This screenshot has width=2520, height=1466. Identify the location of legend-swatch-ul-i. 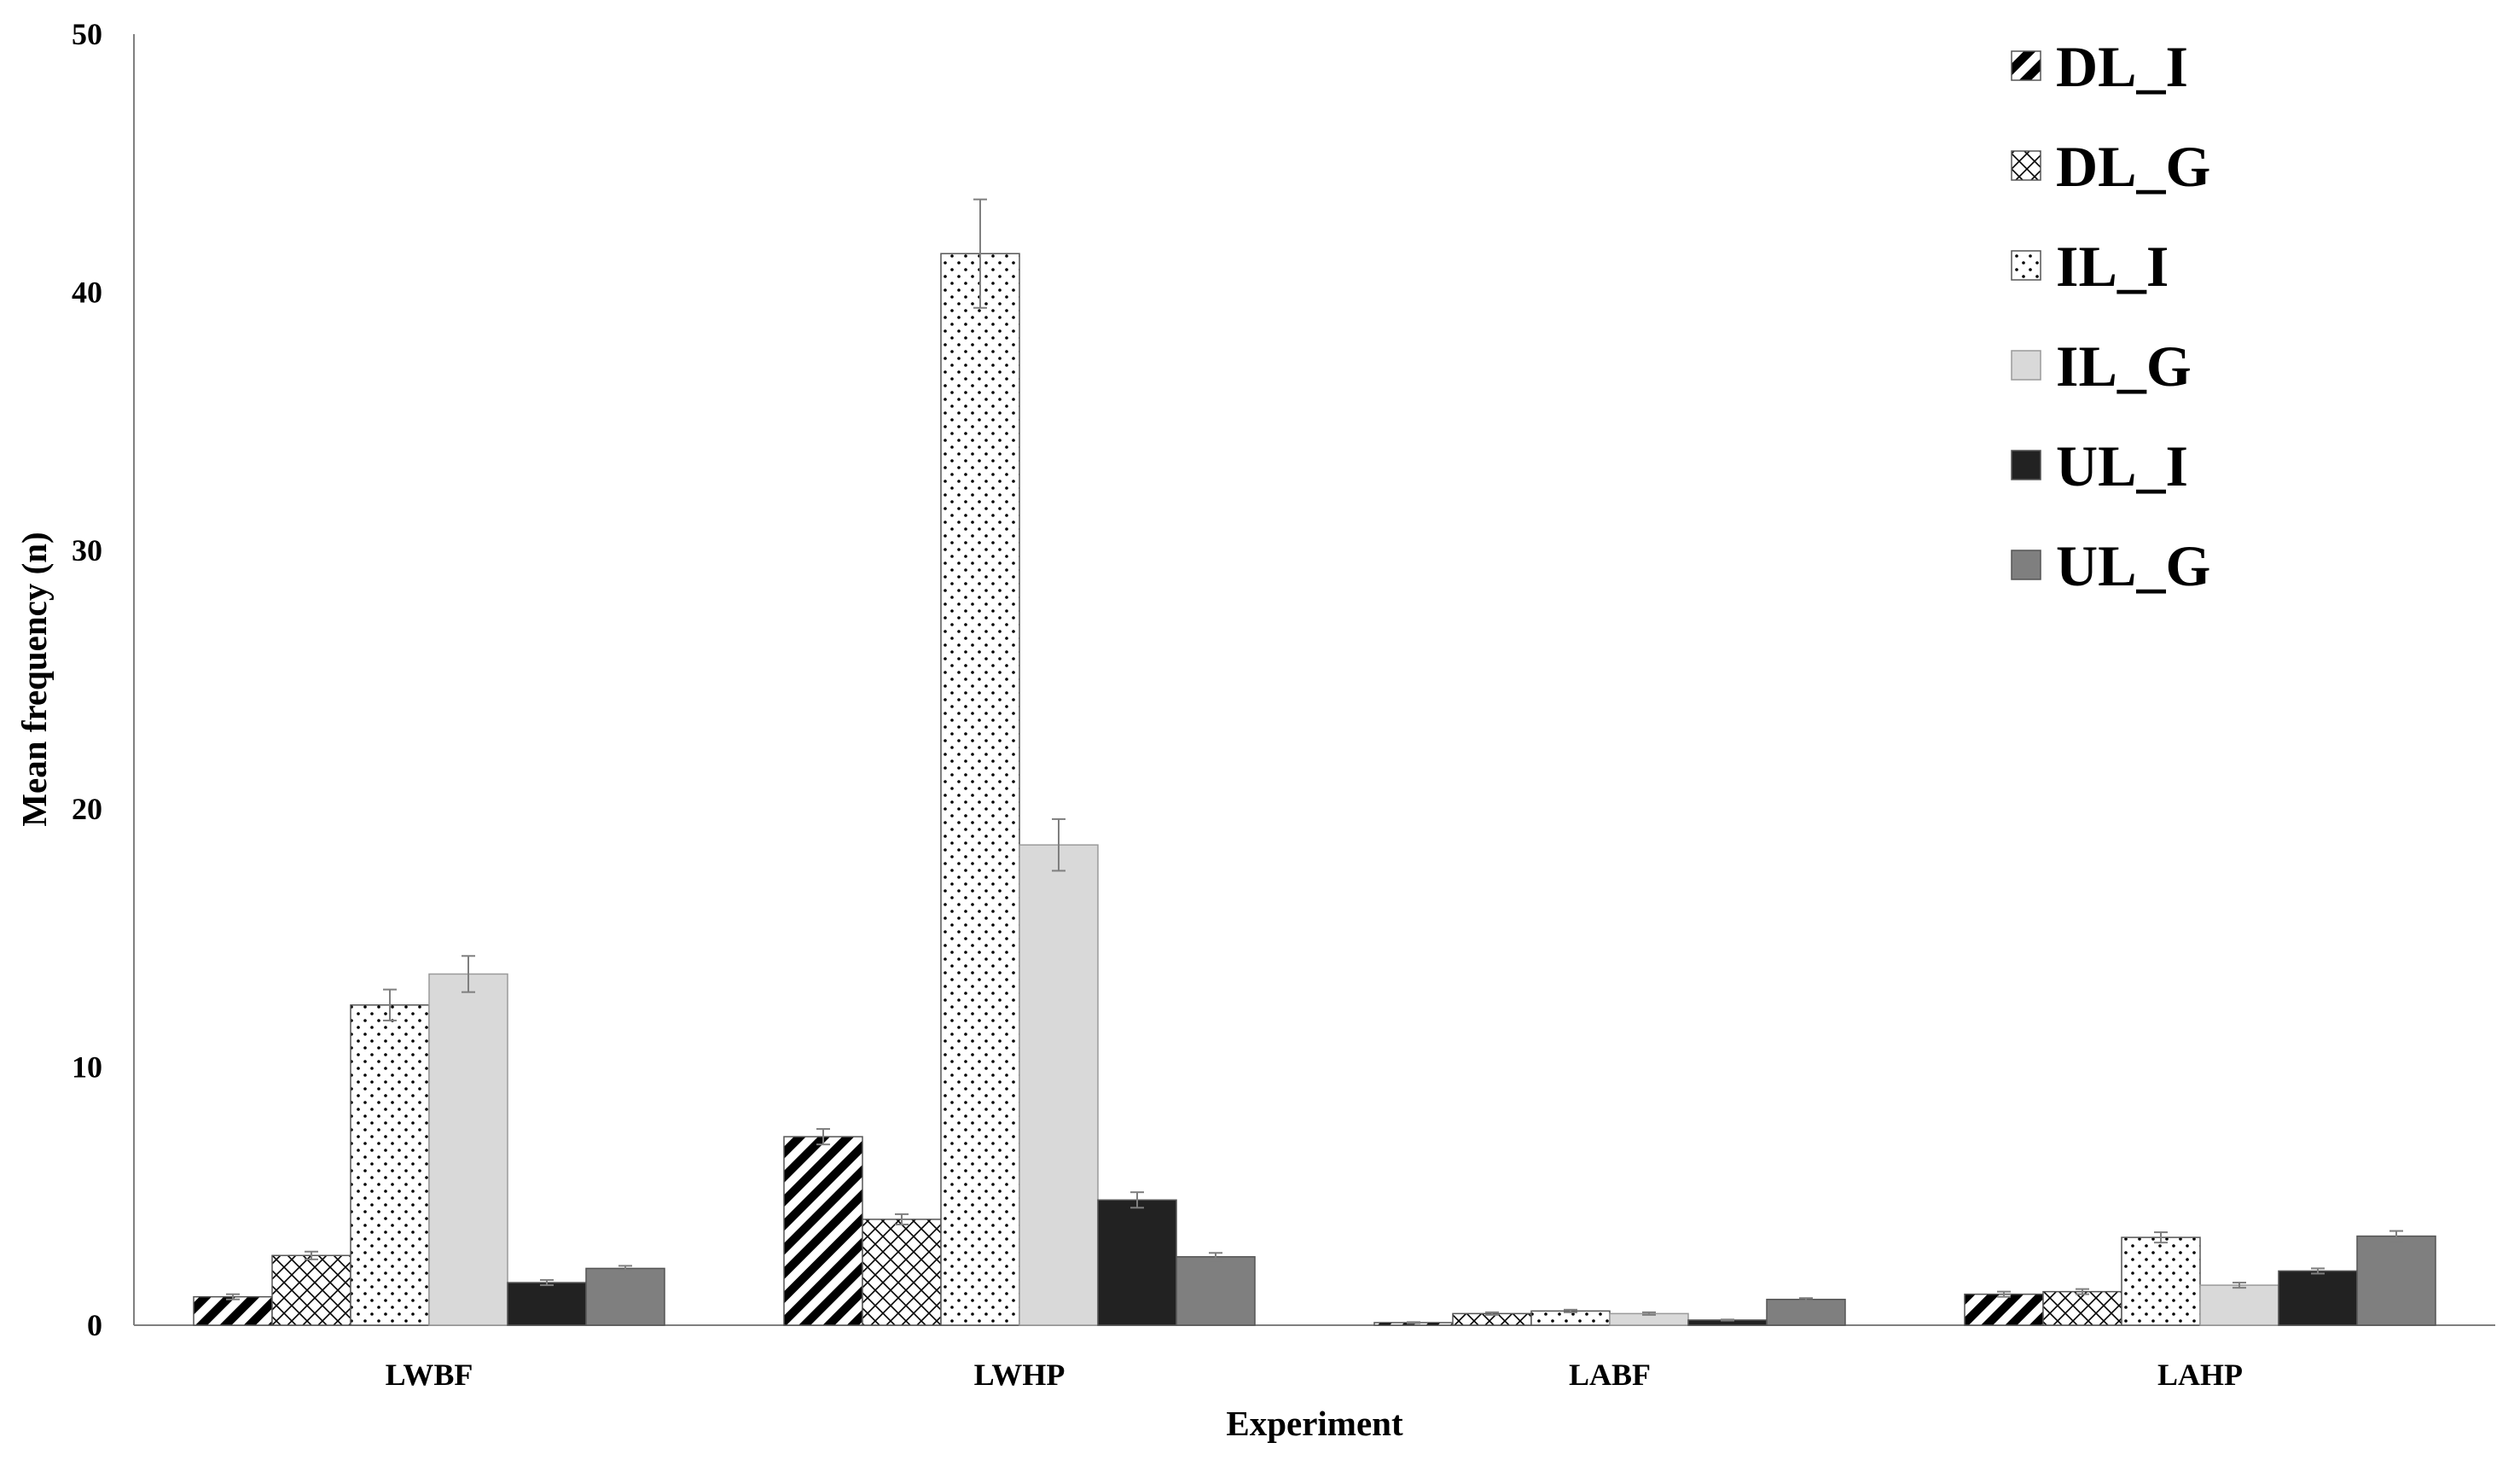
(2026, 465).